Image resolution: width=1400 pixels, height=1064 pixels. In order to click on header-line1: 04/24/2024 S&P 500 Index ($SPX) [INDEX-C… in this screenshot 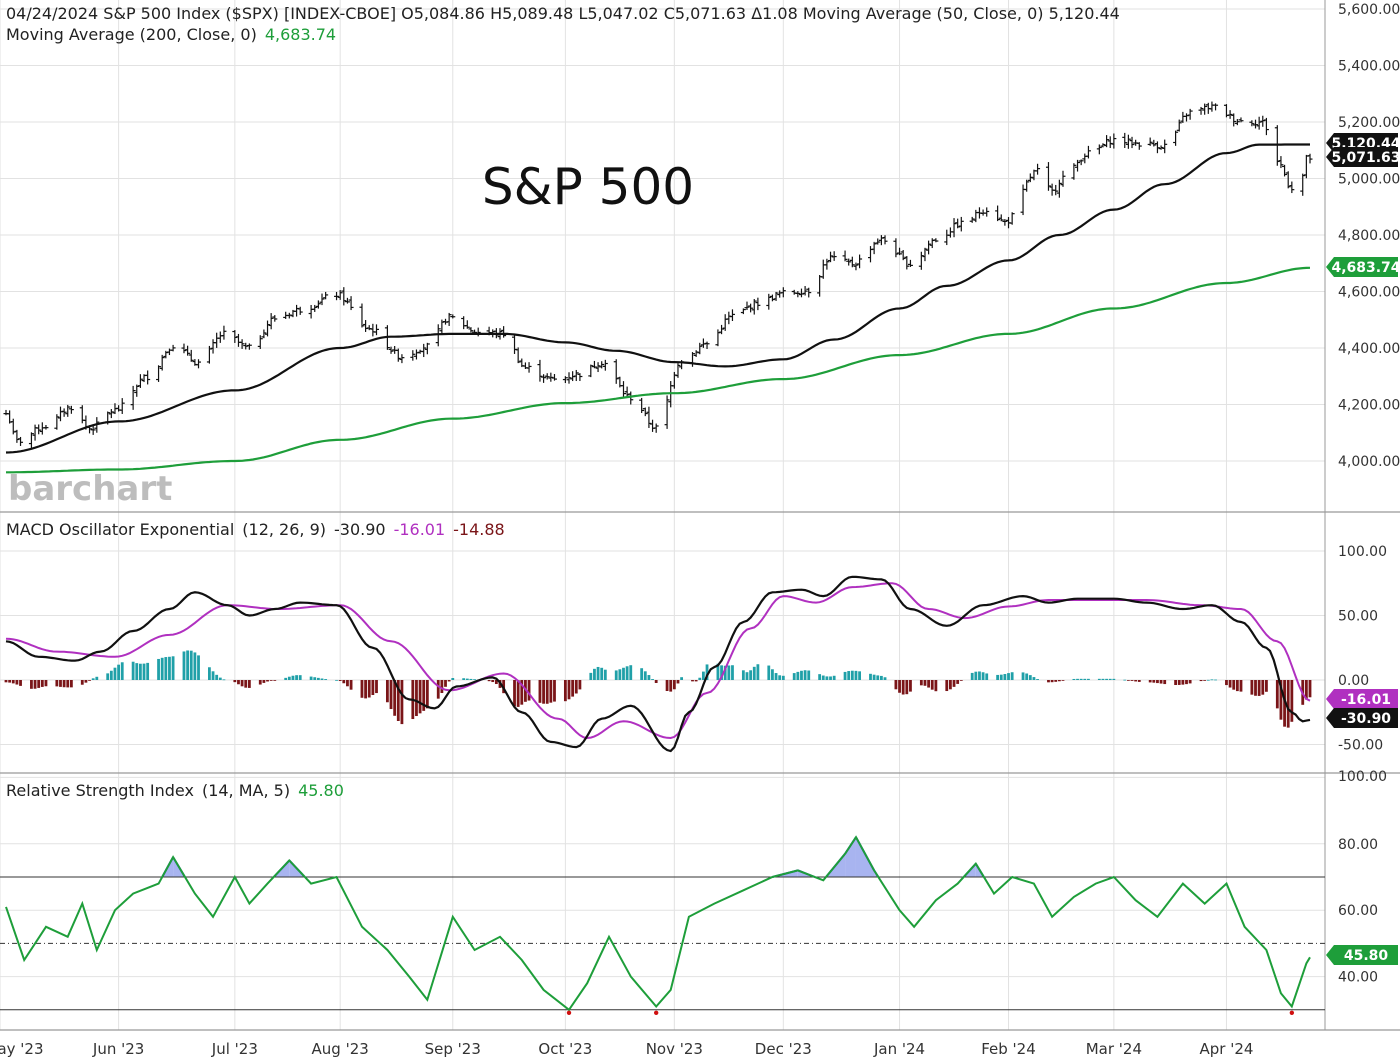, I will do `click(563, 13)`.